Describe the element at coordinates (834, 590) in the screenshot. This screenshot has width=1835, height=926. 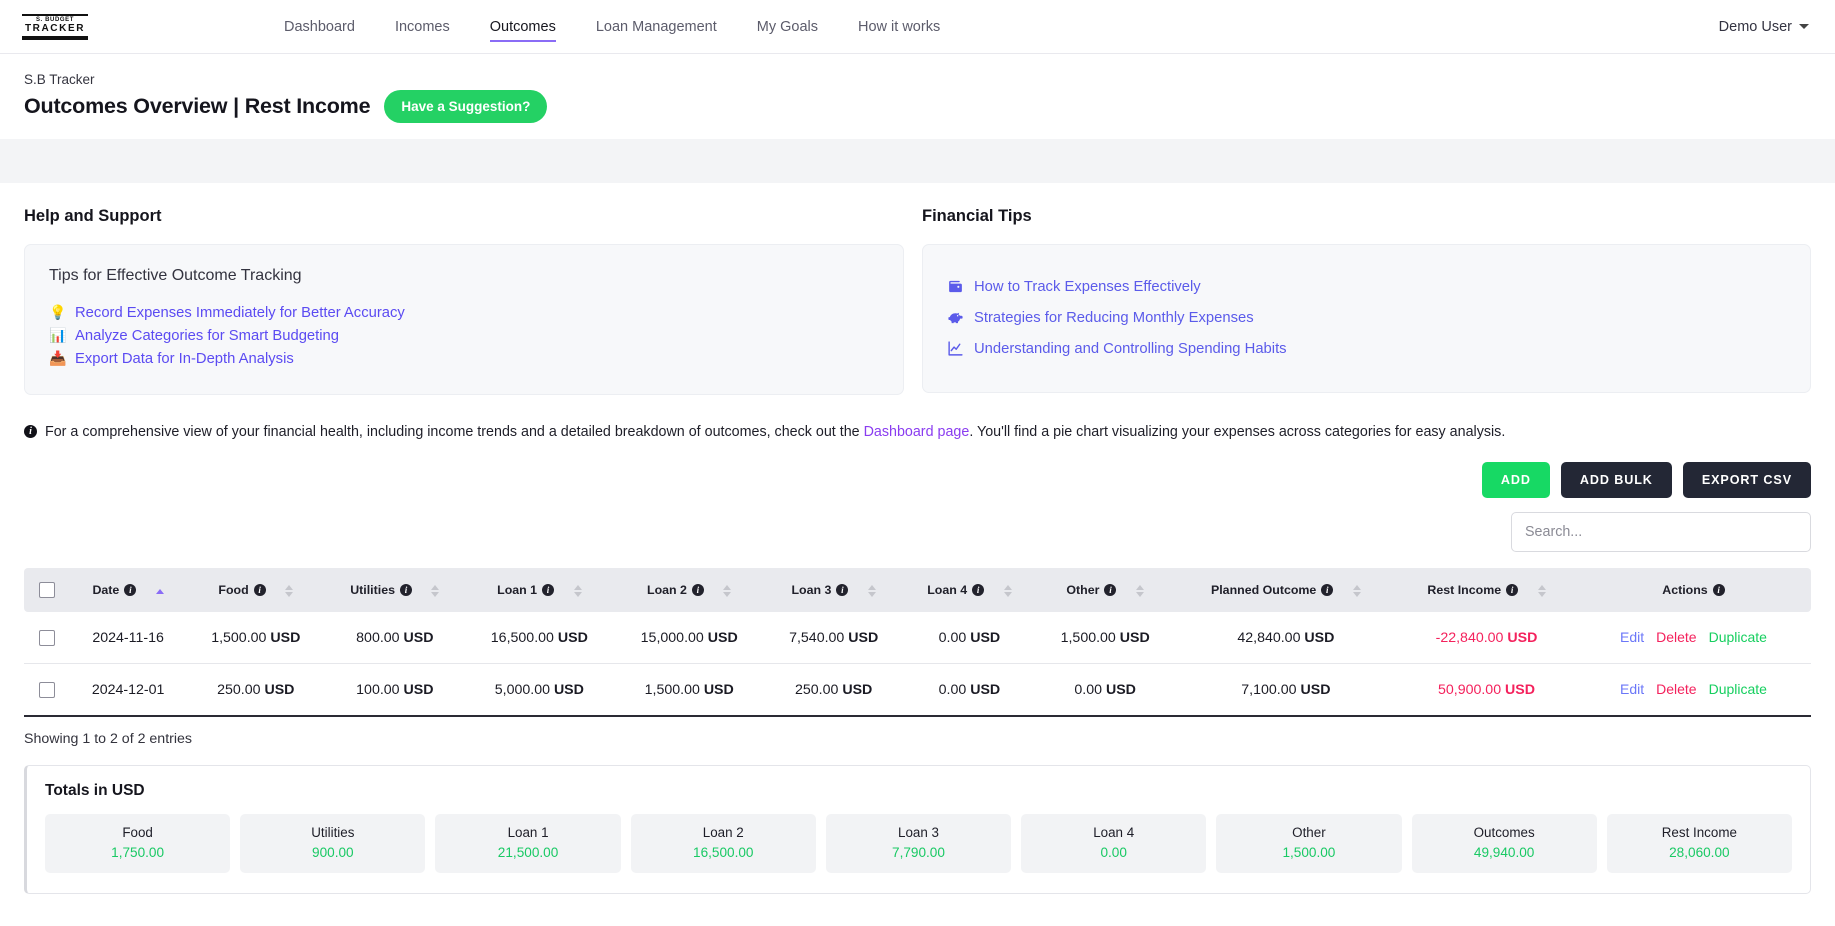
I see `column-loan-3: Loan 3 i` at that location.